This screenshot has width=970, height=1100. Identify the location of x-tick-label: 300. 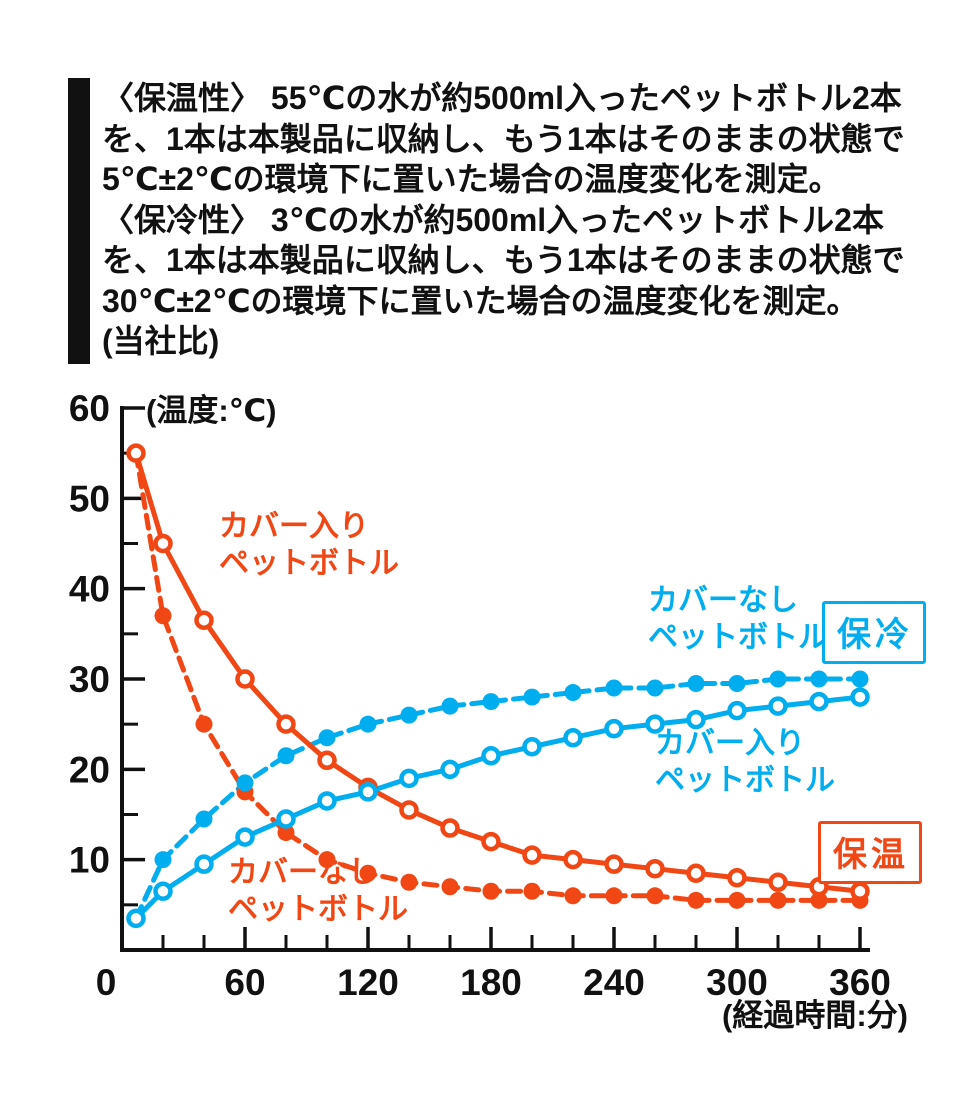
(737, 982).